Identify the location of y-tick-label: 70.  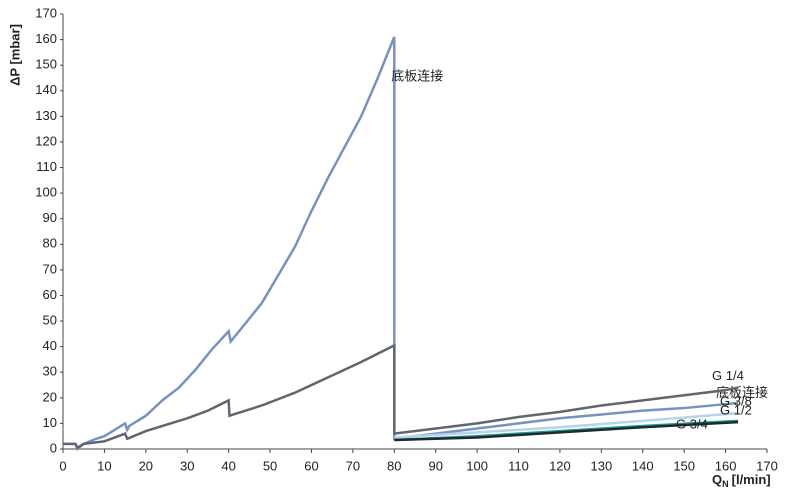
(50, 268).